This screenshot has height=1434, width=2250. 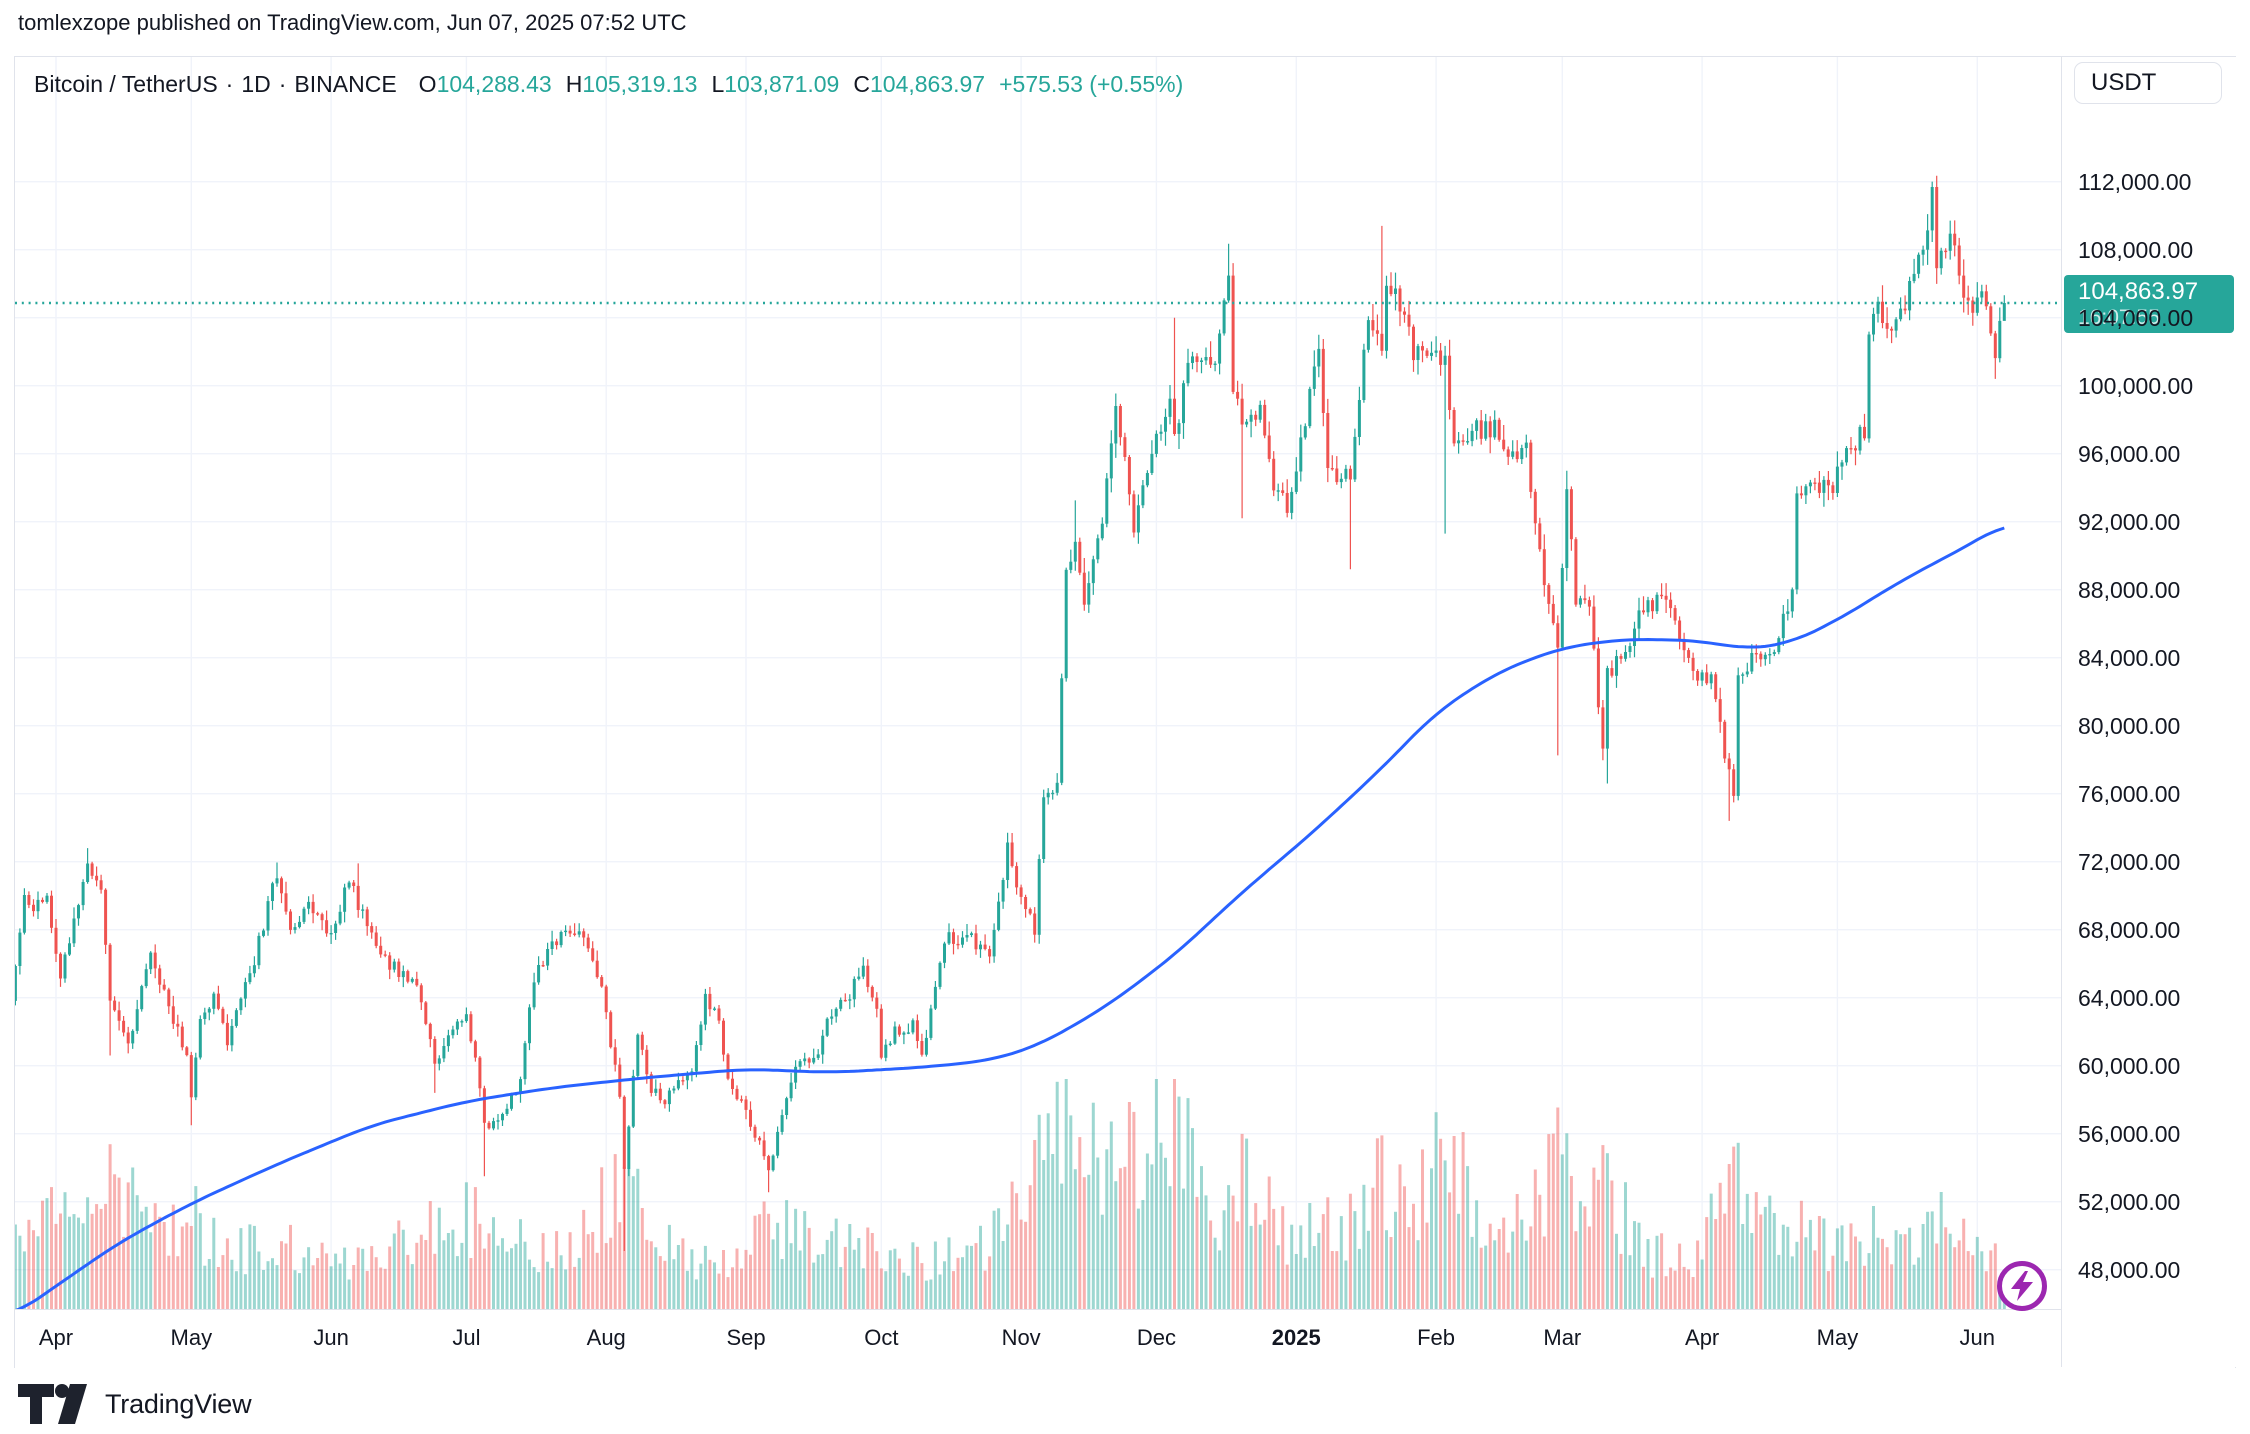 I want to click on boost-button, so click(x=2022, y=1286).